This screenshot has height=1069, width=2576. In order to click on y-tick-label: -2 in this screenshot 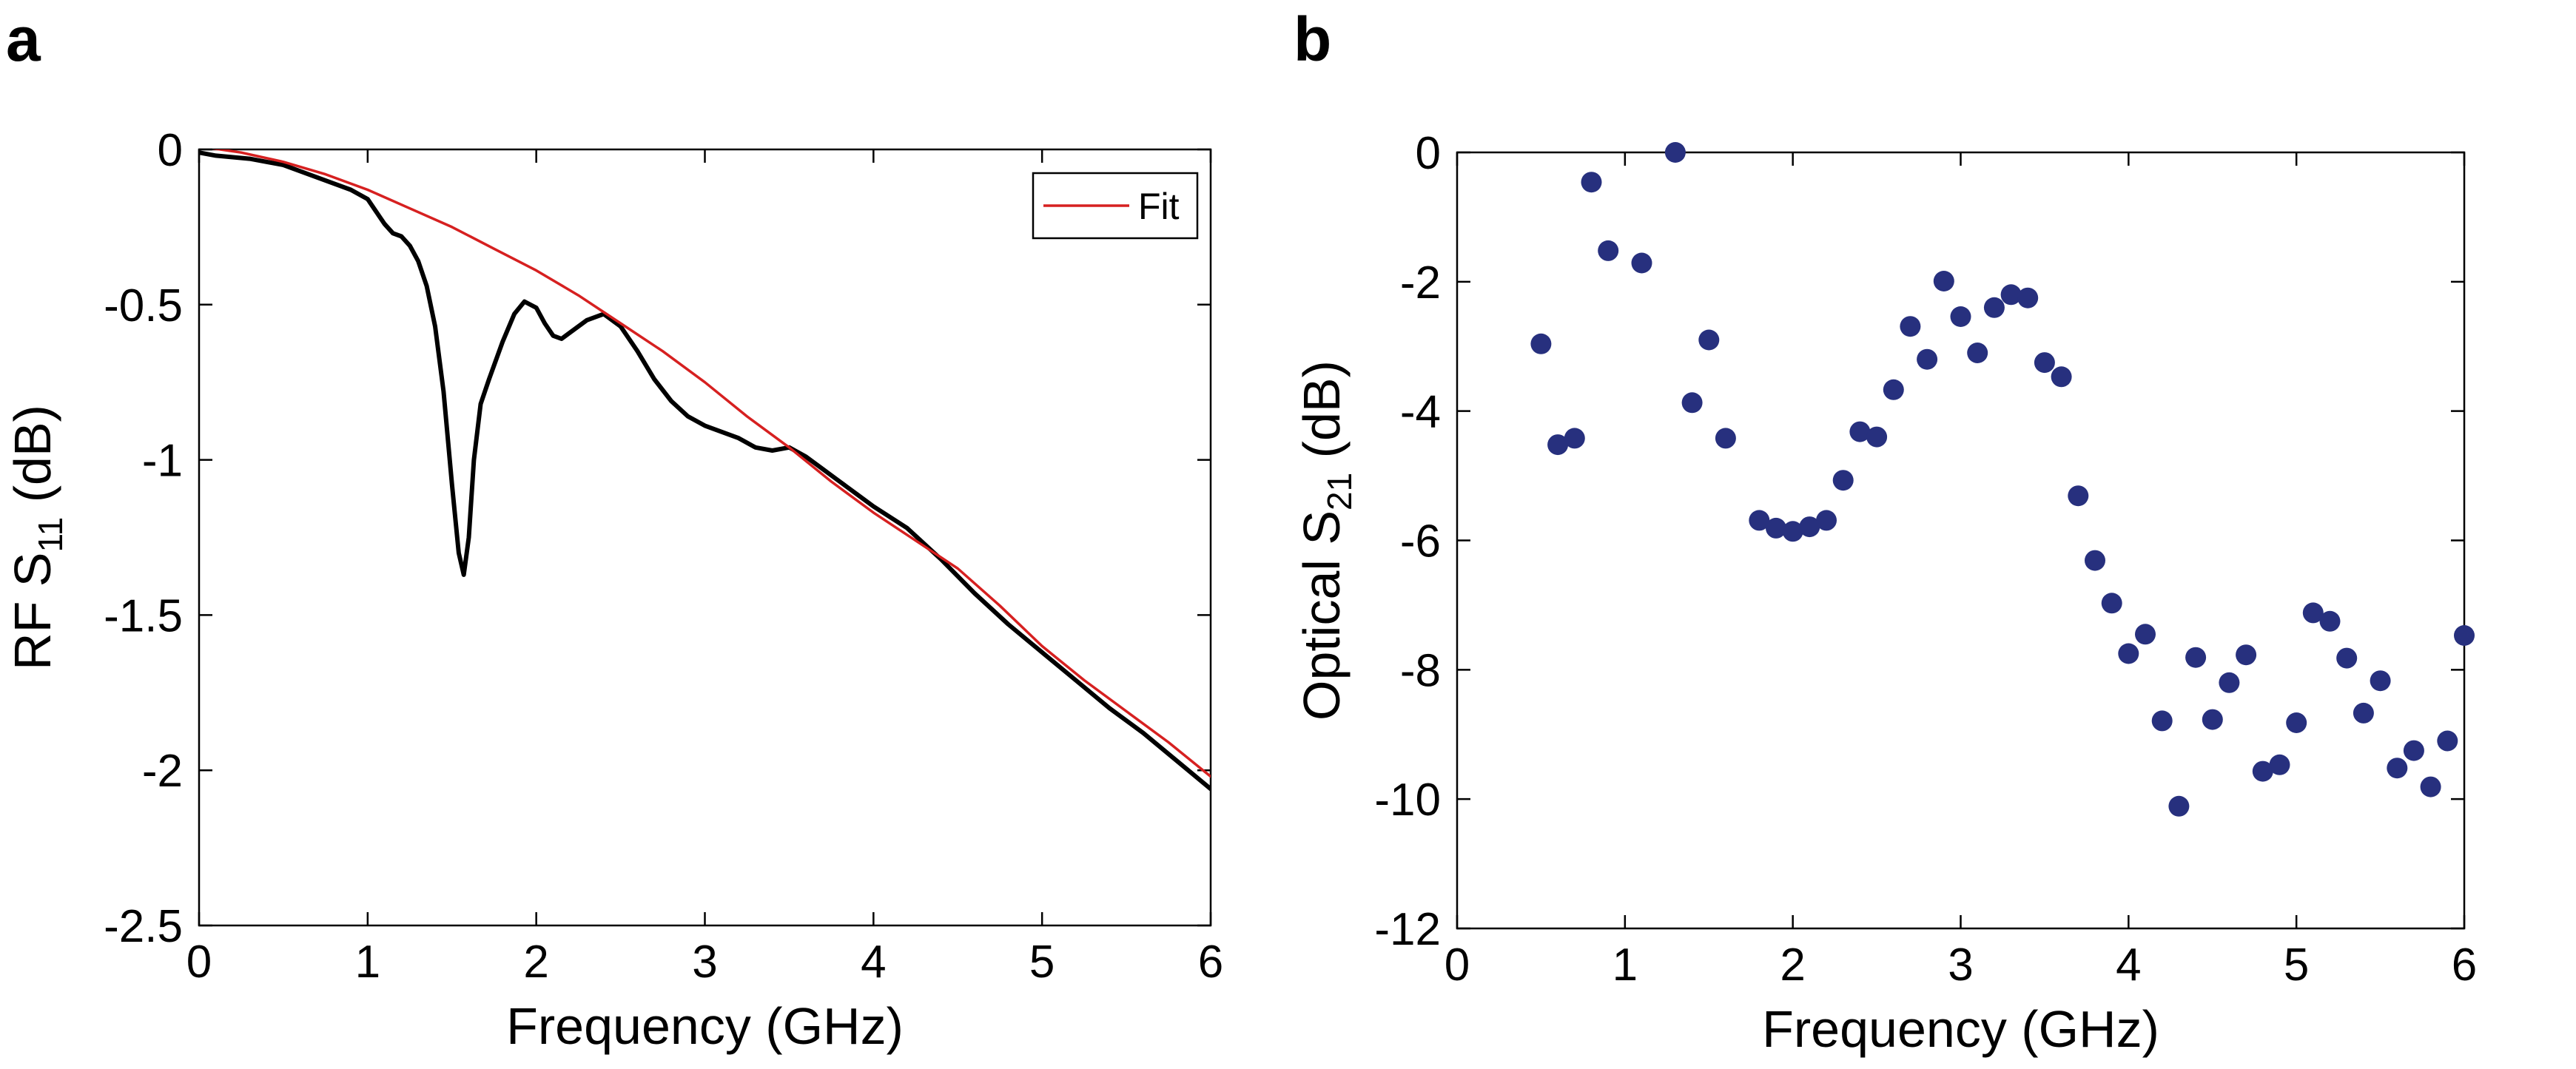, I will do `click(1420, 282)`.